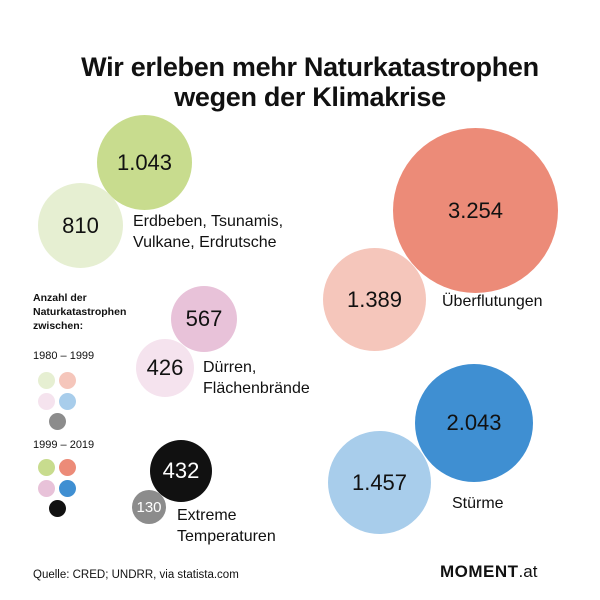 The width and height of the screenshot is (600, 600). I want to click on value-label: 810, so click(80, 225).